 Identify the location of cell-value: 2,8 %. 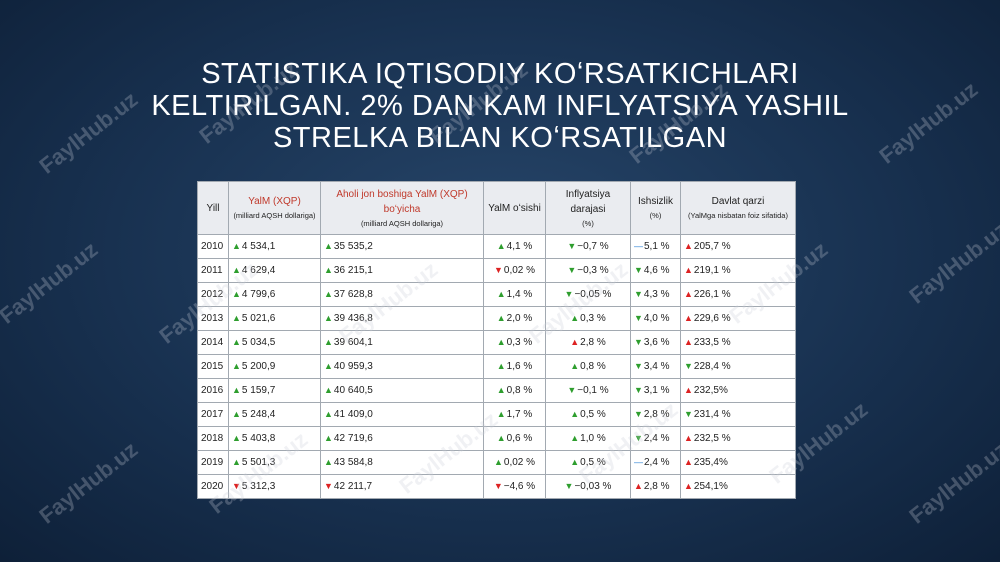
(656, 414).